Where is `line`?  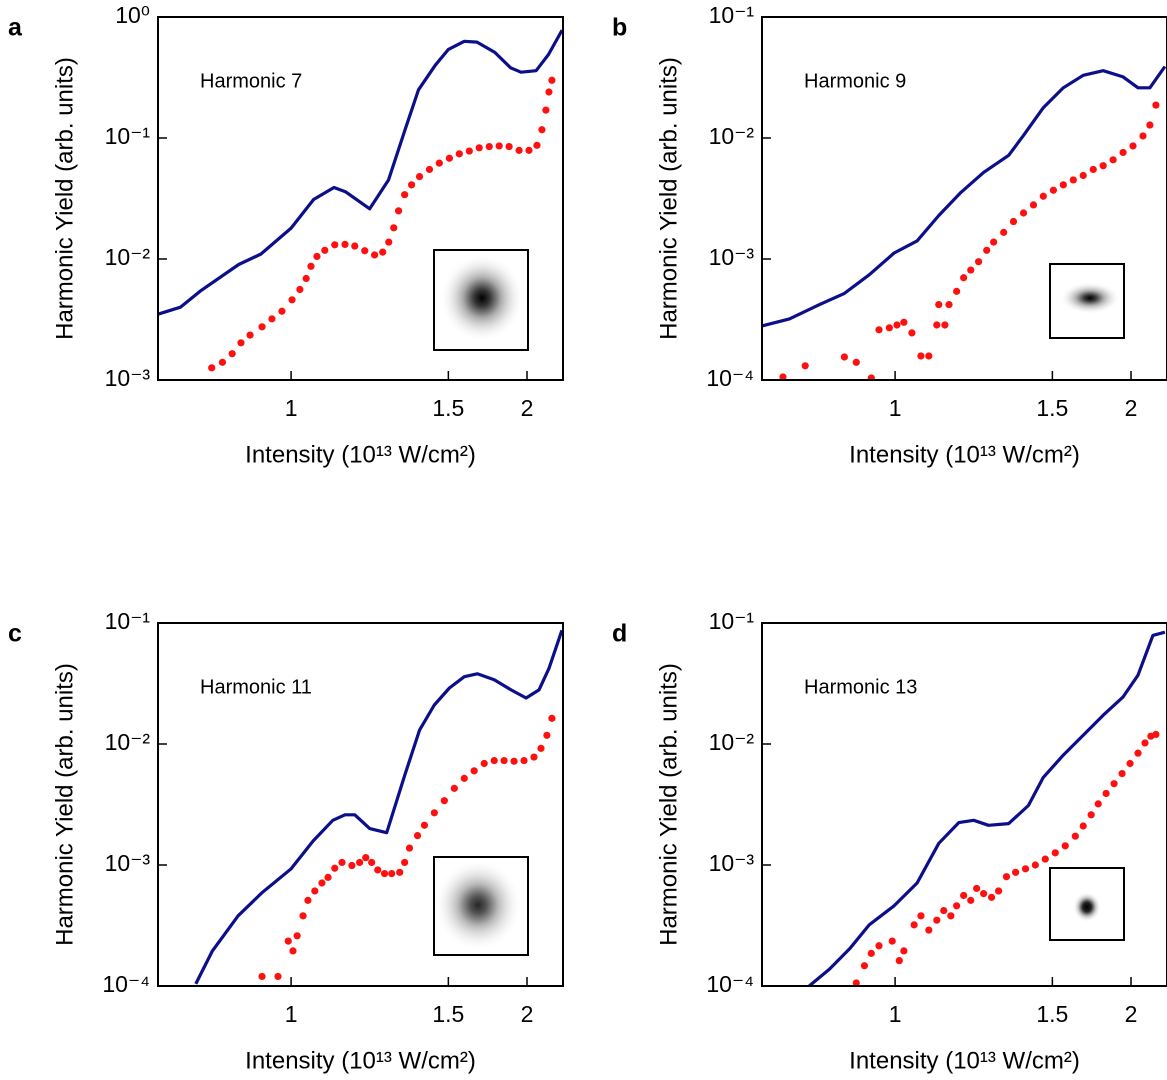
line is located at coordinates (987, 808).